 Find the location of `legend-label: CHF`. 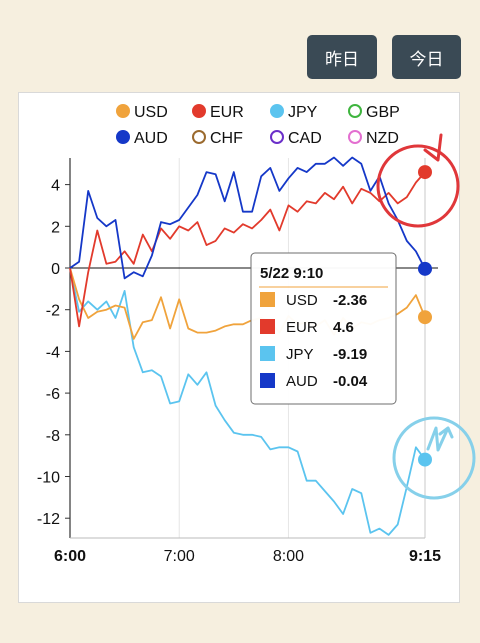

legend-label: CHF is located at coordinates (226, 138).